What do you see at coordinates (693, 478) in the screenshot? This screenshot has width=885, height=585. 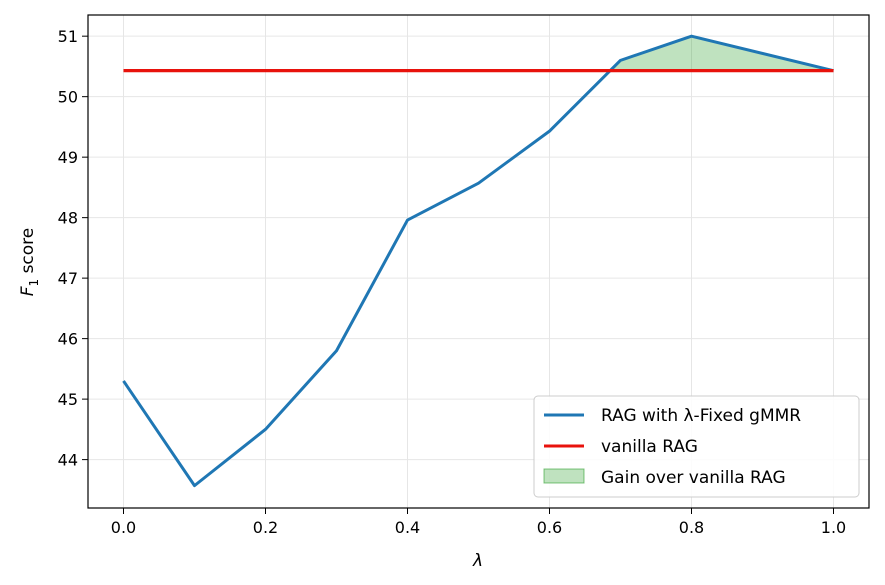 I see `legend-label-gain: Gain over vanilla RAG` at bounding box center [693, 478].